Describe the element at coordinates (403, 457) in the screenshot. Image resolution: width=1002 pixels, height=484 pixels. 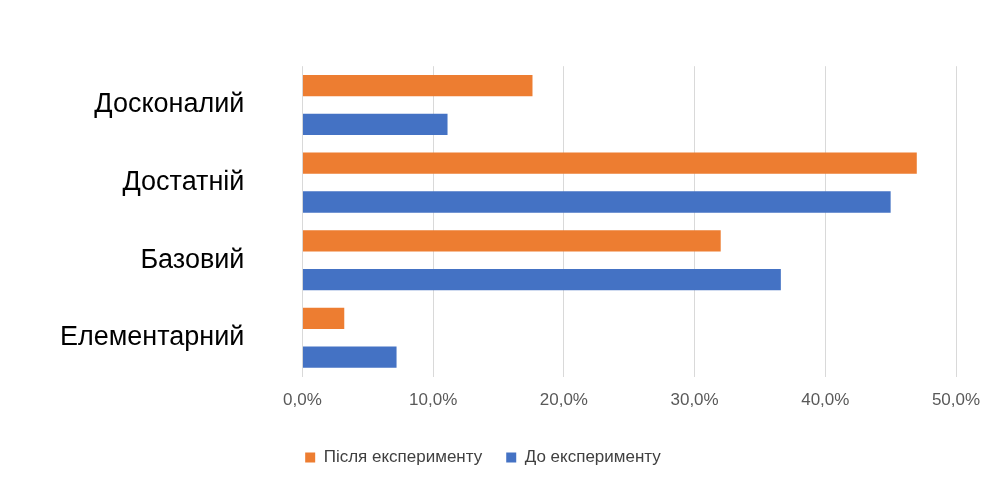
I see `legend-label: Після експерименту` at that location.